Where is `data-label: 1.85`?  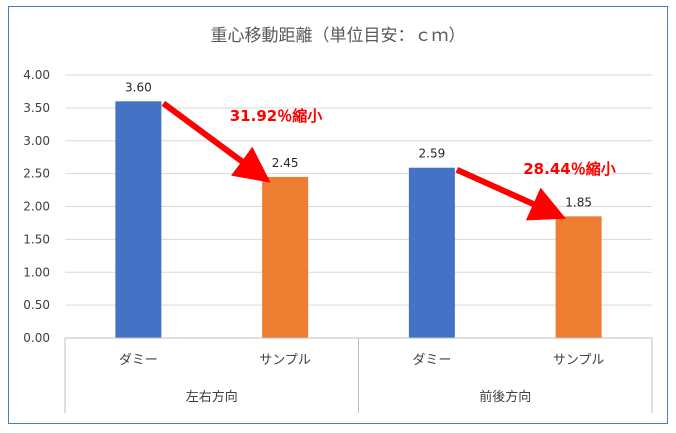
data-label: 1.85 is located at coordinates (578, 202).